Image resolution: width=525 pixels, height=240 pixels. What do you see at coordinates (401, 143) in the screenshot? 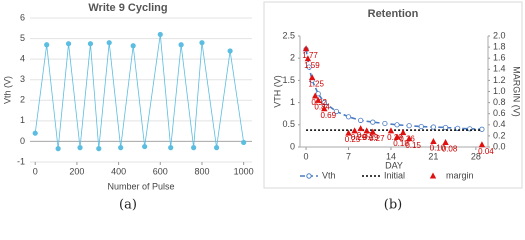
I see `value-label: 0.18` at bounding box center [401, 143].